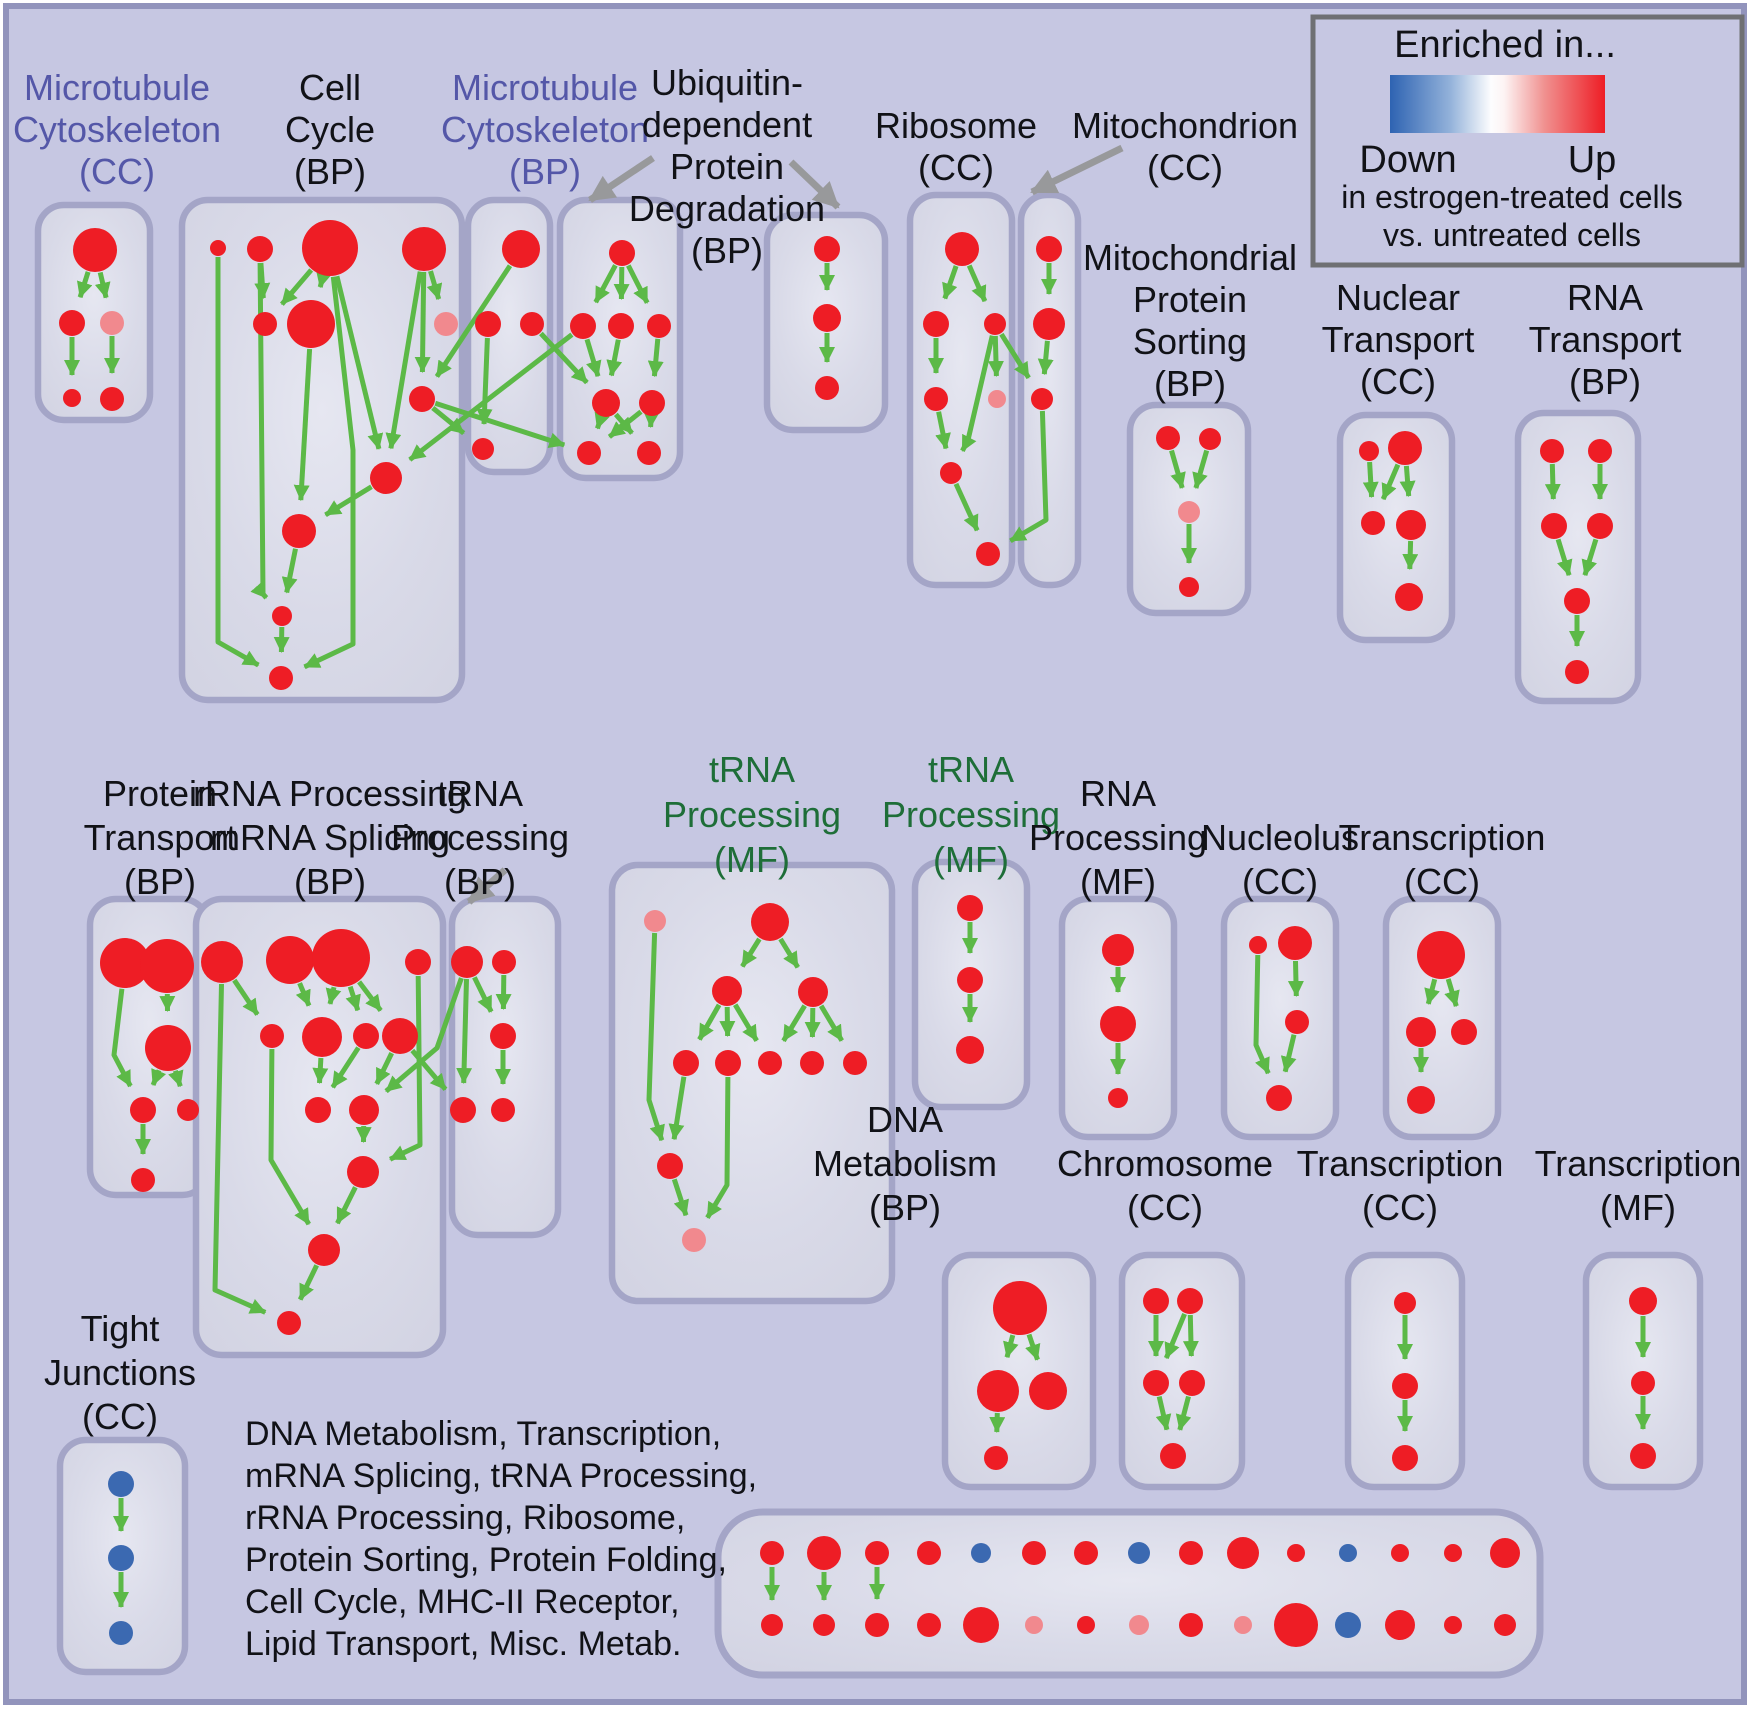  I want to click on node-ub4, so click(659, 326).